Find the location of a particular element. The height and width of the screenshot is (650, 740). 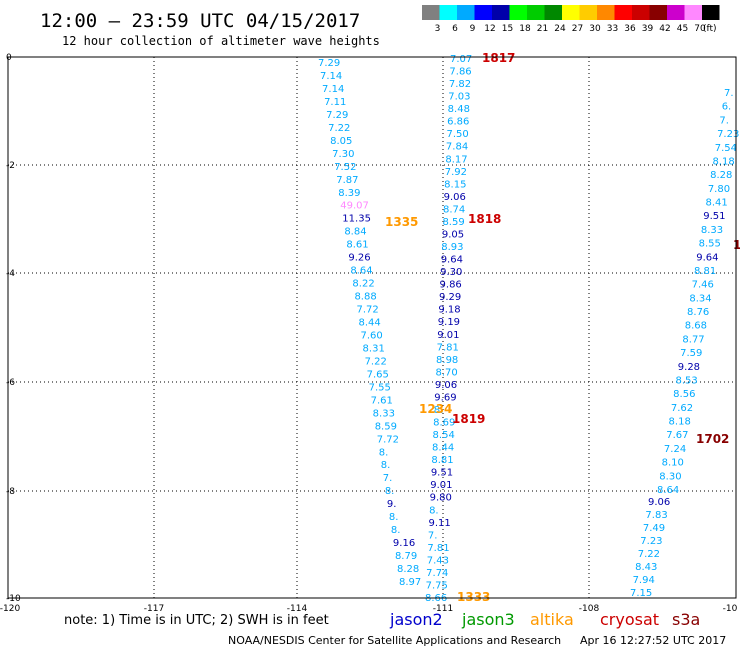

wave-height-value: 7.14 is located at coordinates (331, 76).